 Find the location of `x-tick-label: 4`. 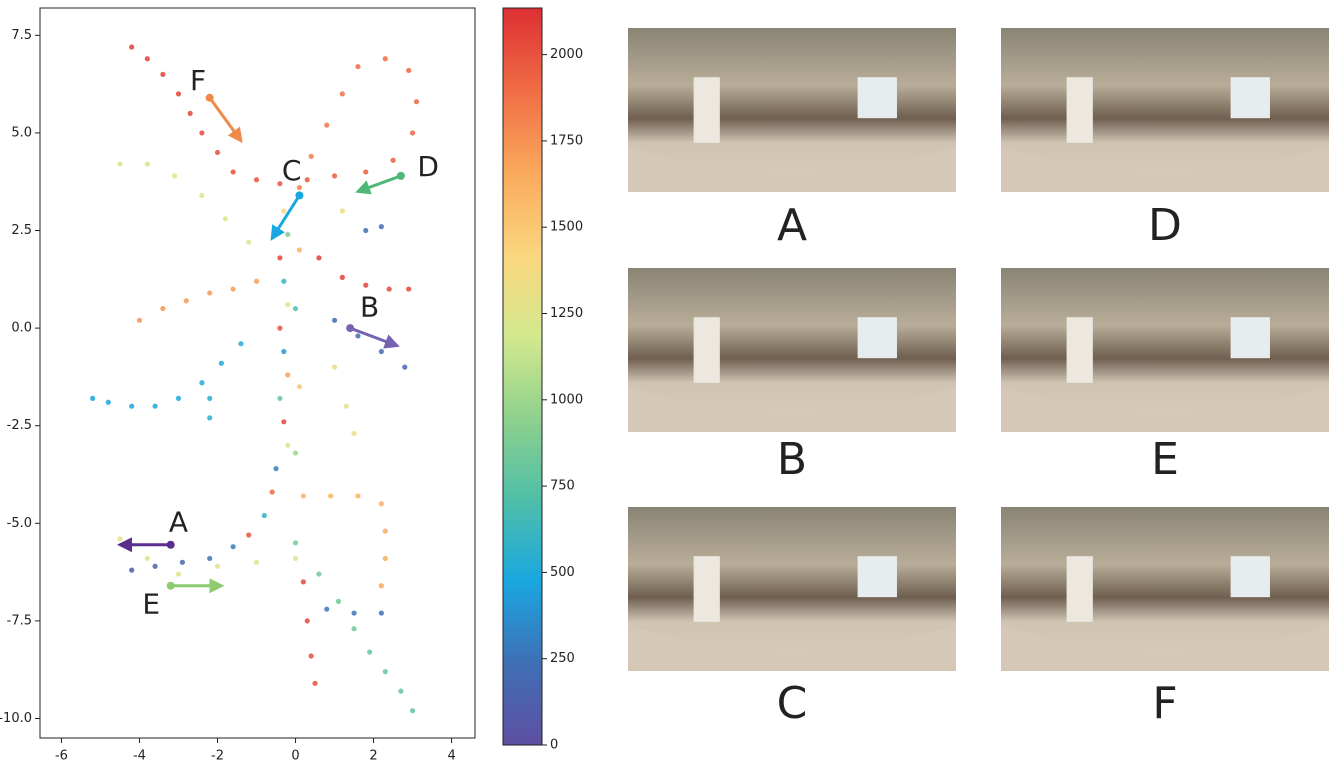

x-tick-label: 4 is located at coordinates (451, 756).